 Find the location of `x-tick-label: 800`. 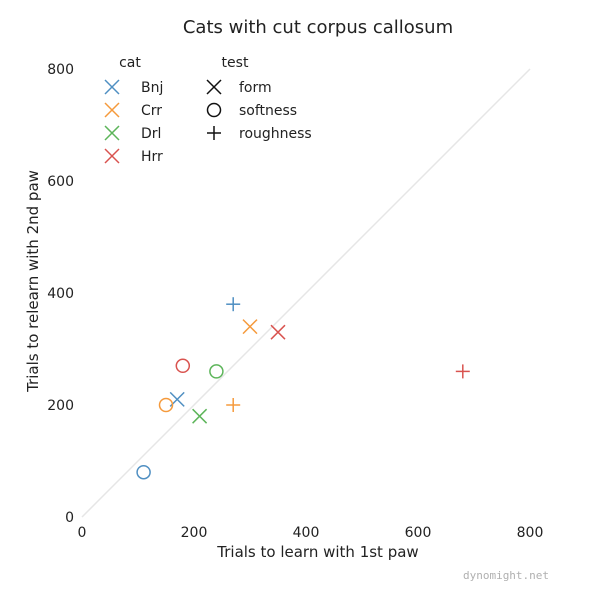

x-tick-label: 800 is located at coordinates (530, 533).